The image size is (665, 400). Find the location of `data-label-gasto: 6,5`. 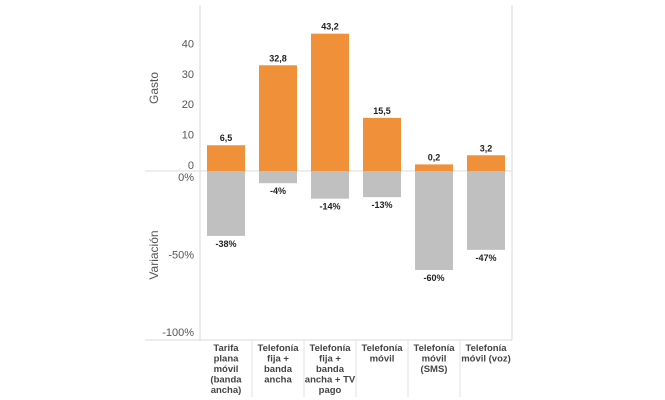

data-label-gasto: 6,5 is located at coordinates (226, 138).